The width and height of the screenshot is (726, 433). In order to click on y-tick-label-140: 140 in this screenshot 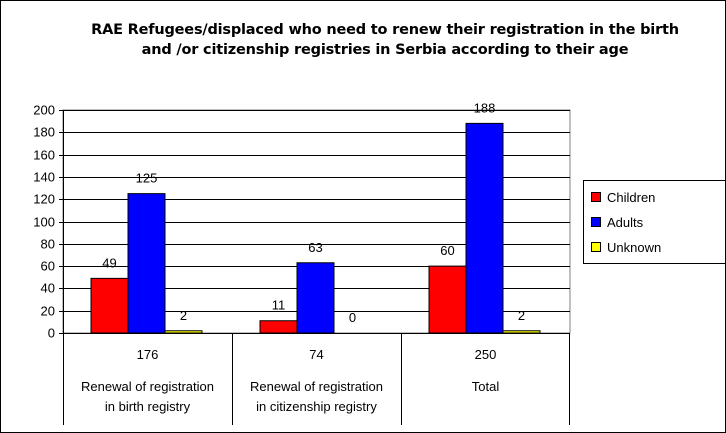, I will do `click(44, 177)`.